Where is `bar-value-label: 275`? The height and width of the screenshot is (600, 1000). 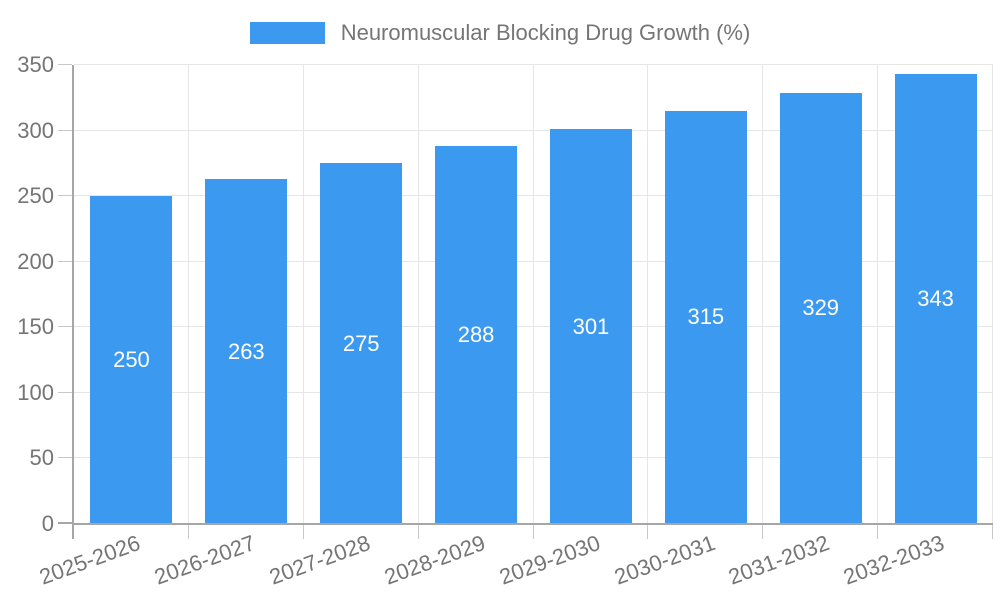
bar-value-label: 275 is located at coordinates (361, 343).